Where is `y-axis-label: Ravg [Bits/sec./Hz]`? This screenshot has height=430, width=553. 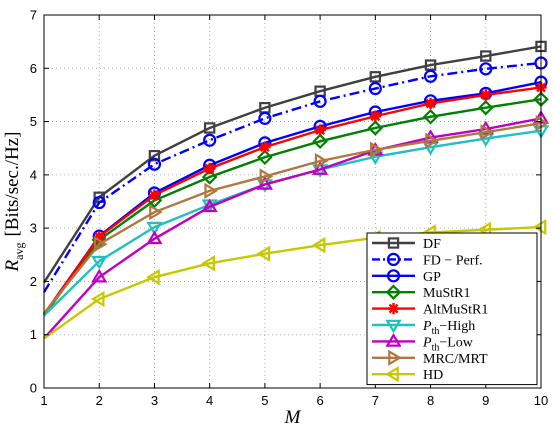 y-axis-label: Ravg [Bits/sec./Hz] is located at coordinates (14, 202).